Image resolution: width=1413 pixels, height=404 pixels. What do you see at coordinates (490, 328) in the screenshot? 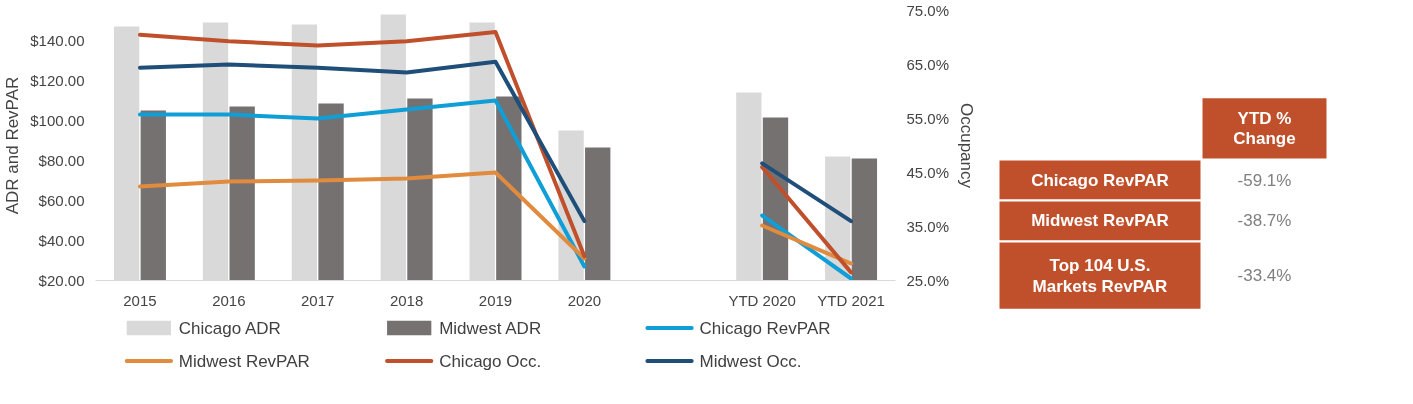
I see `legend-label: Midwest ADR` at bounding box center [490, 328].